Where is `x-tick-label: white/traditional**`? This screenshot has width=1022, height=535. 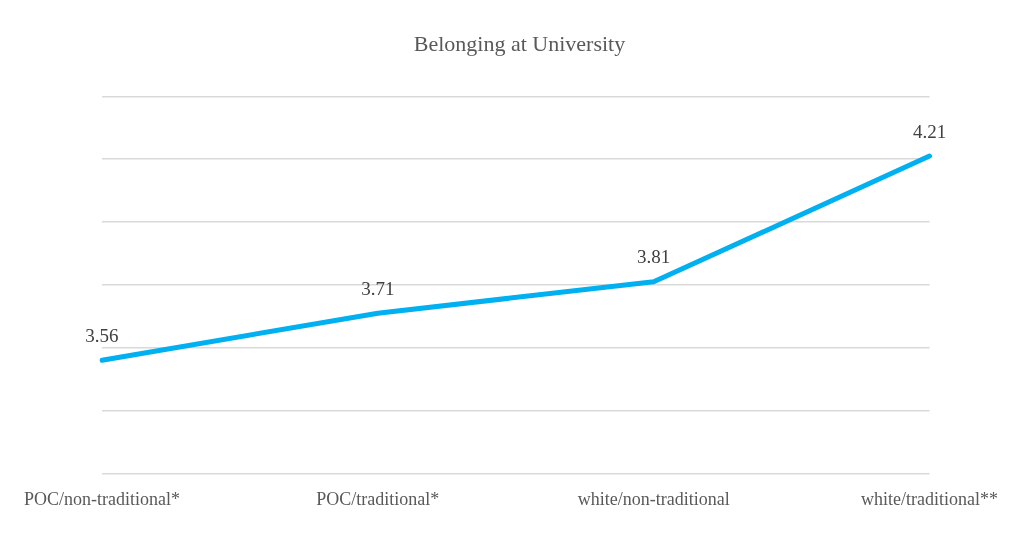 x-tick-label: white/traditional** is located at coordinates (929, 498).